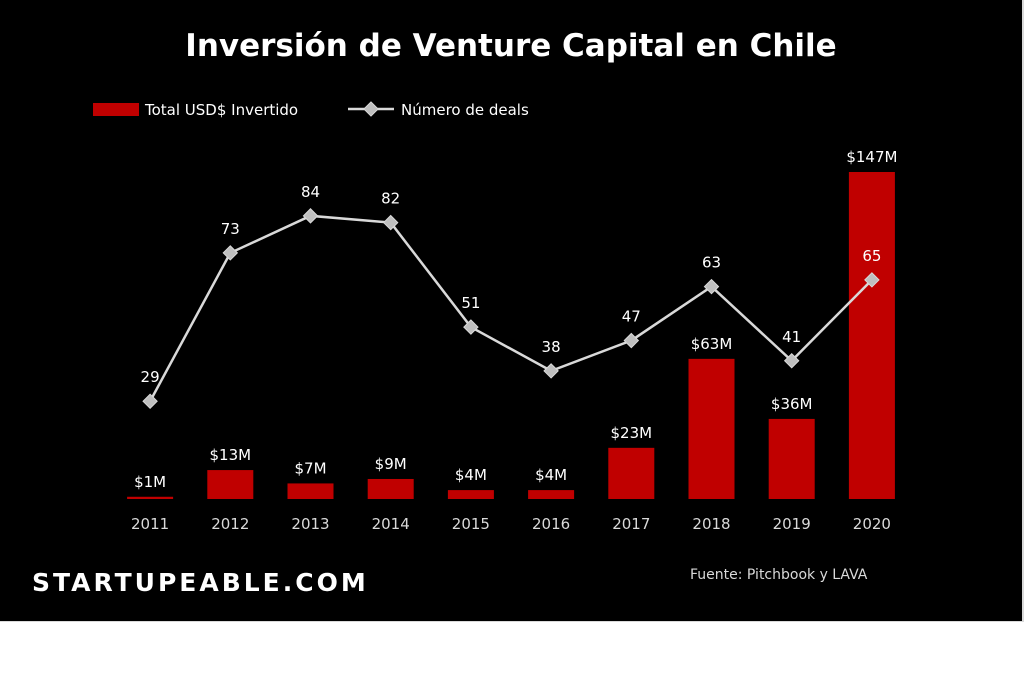 This screenshot has height=680, width=1024. I want to click on bar-2019, so click(791, 458).